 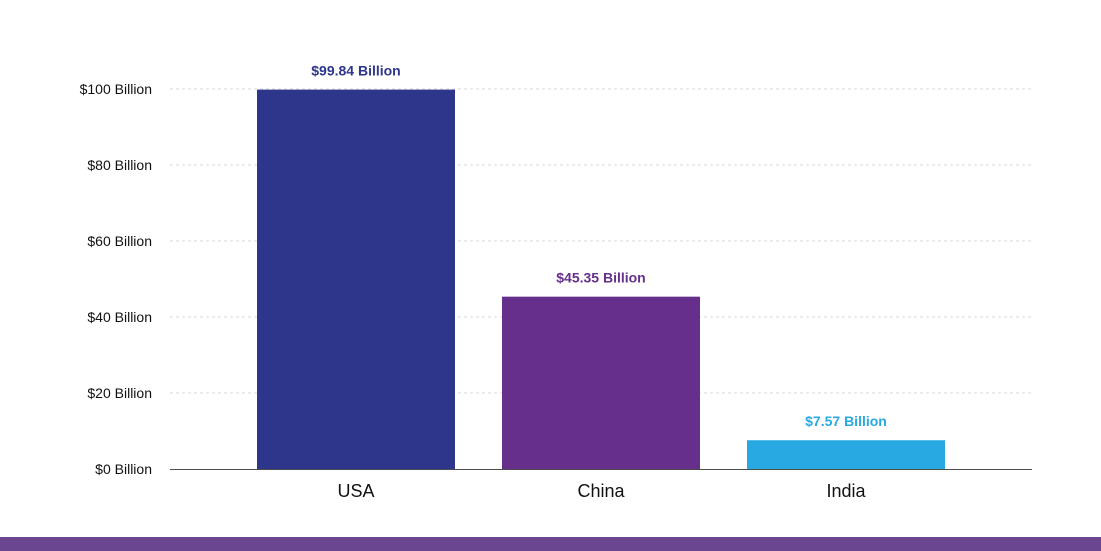 I want to click on category-label-india: India, so click(x=846, y=491).